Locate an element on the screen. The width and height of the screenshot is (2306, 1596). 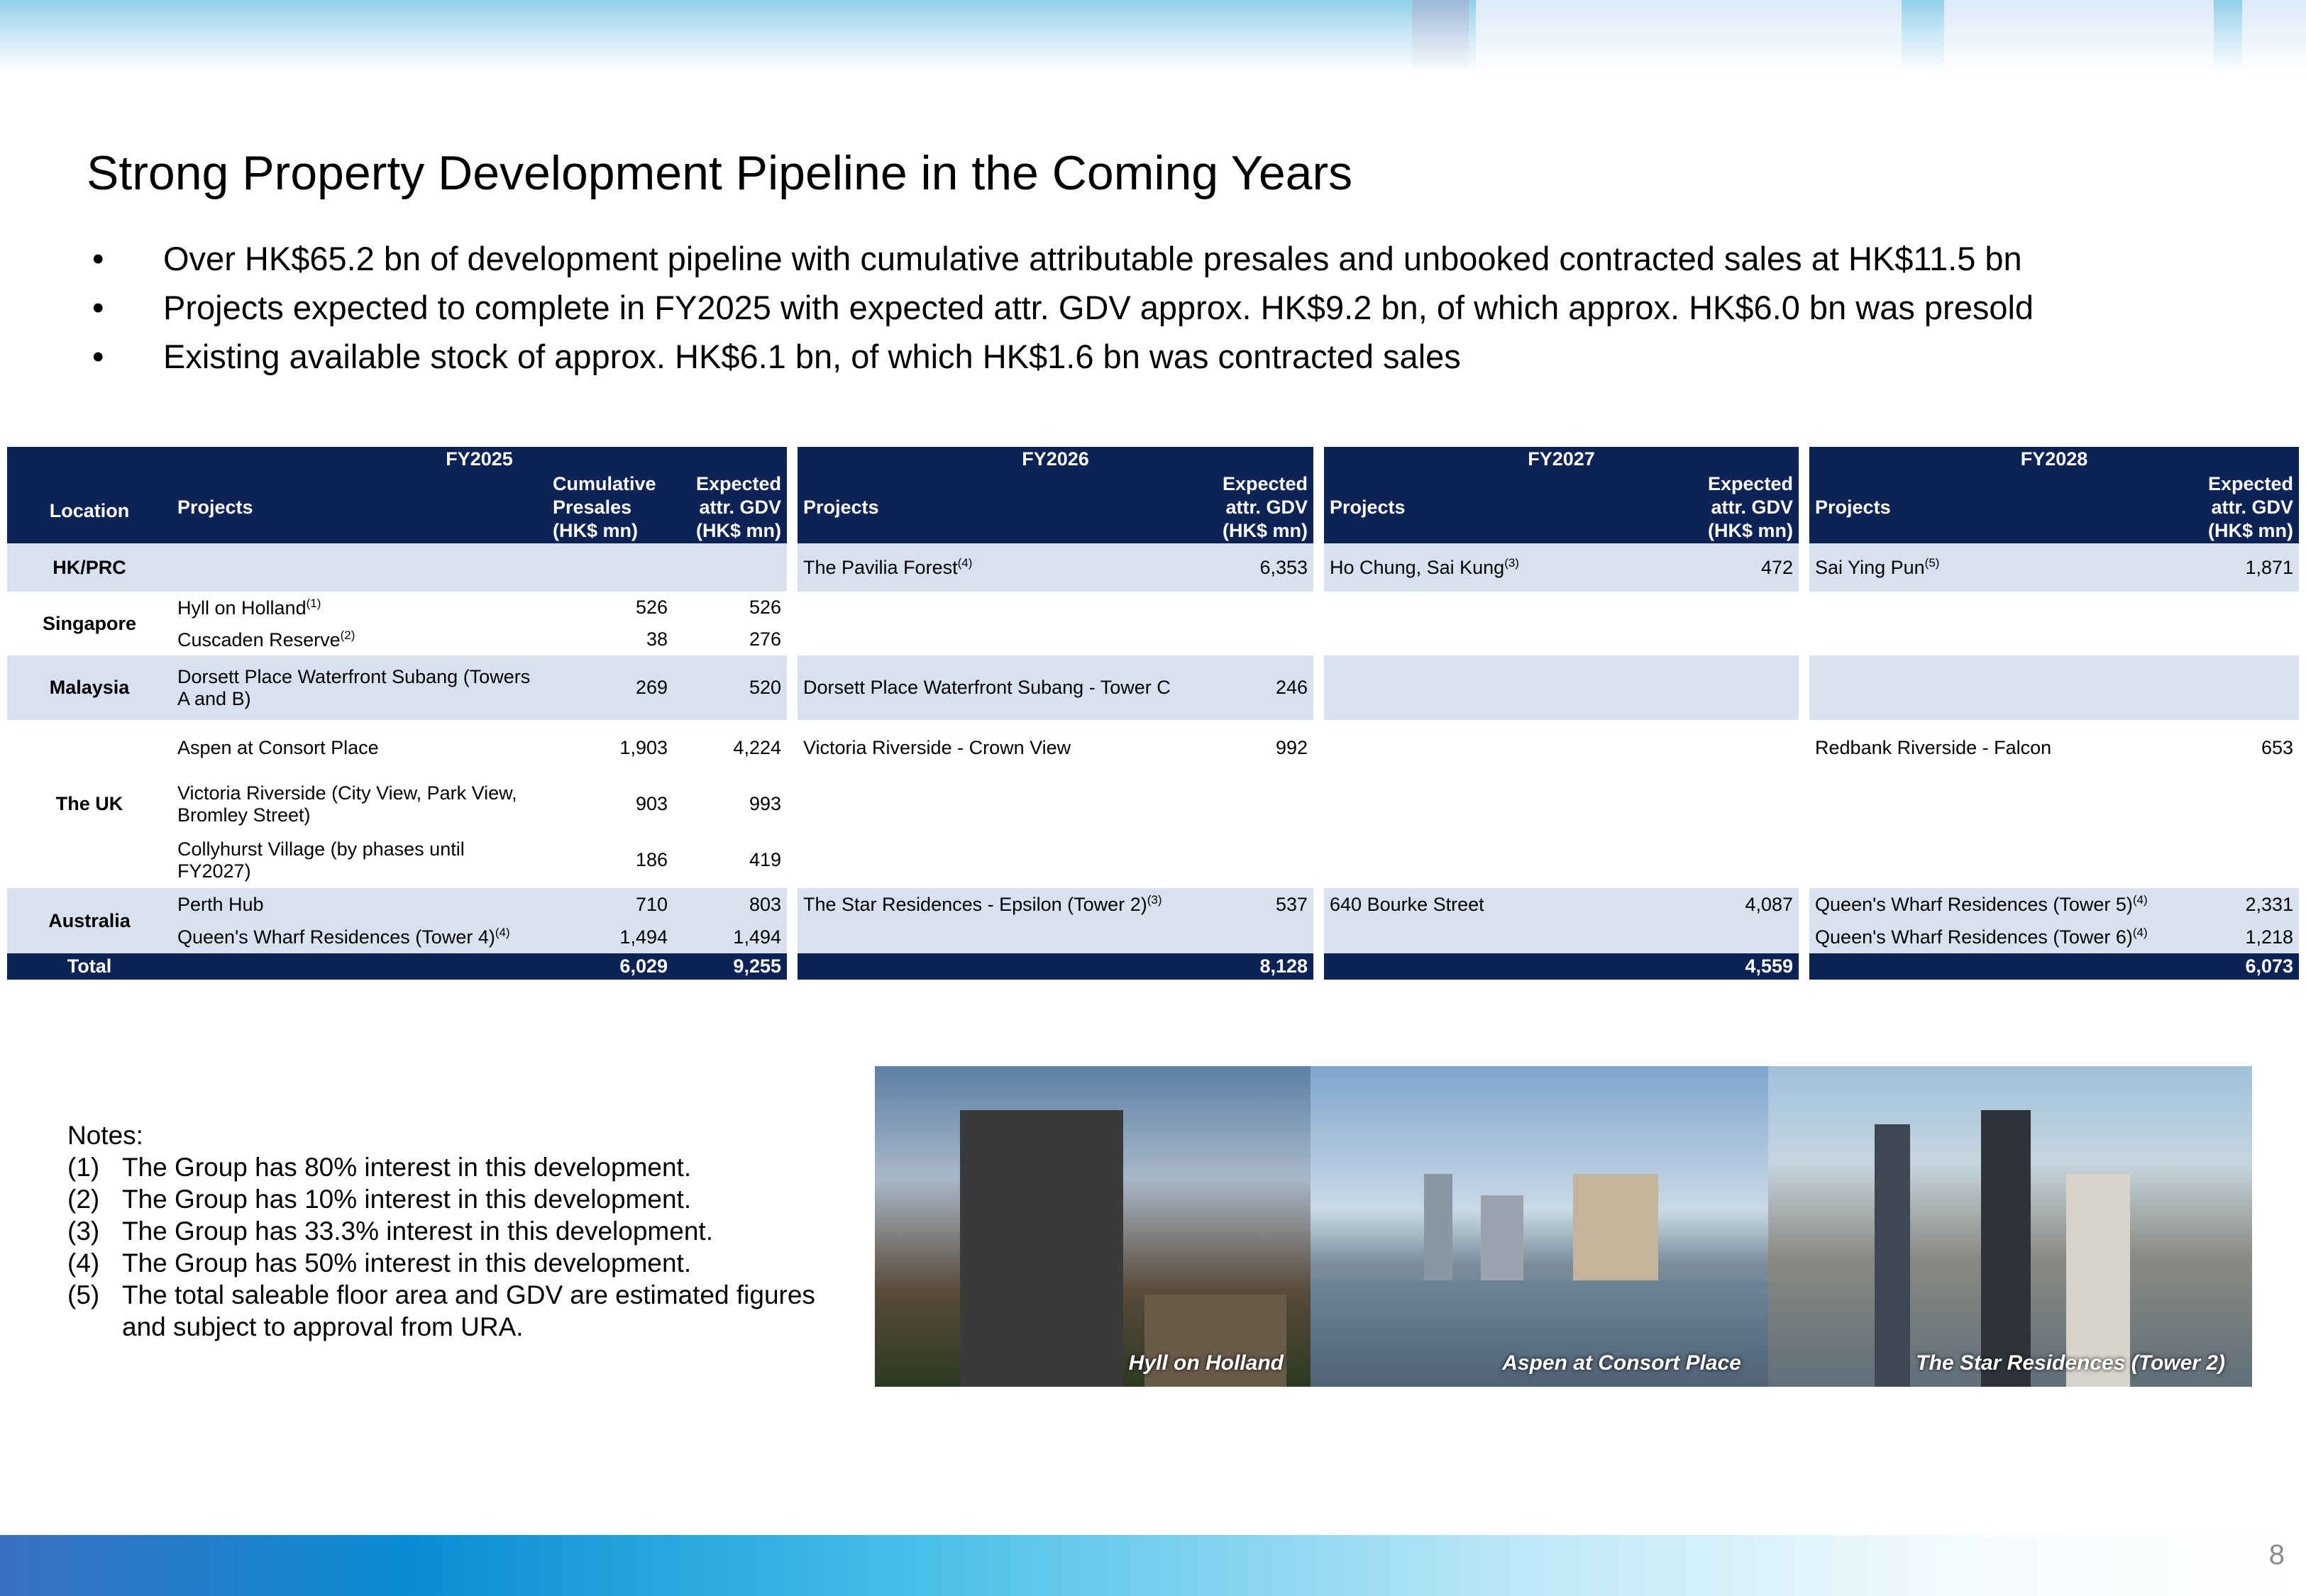
heading-line: Presales is located at coordinates (592, 507).